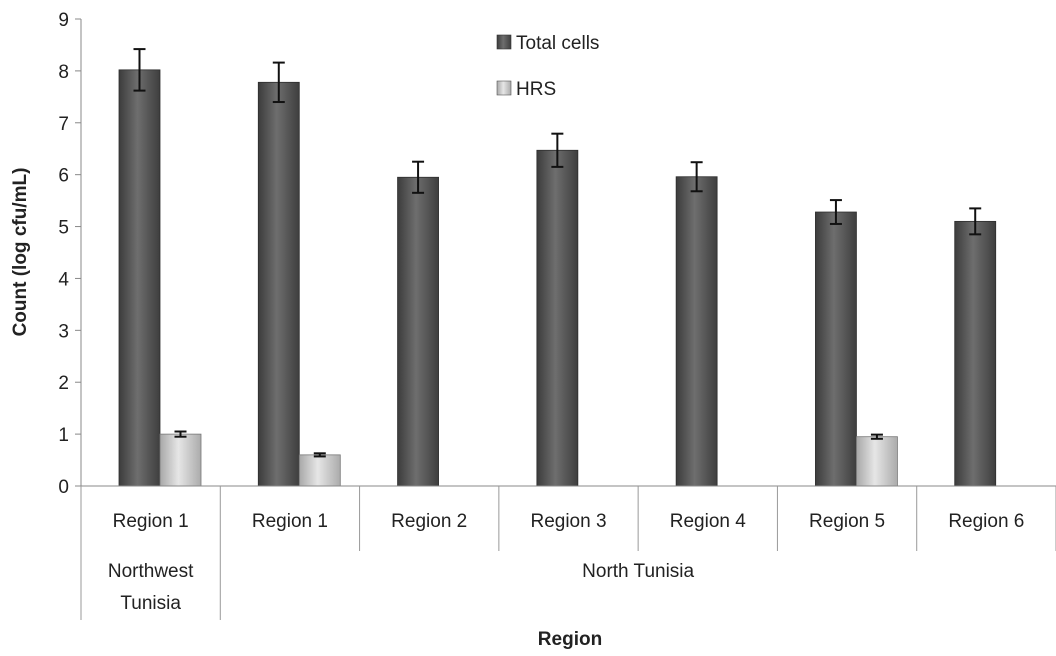 This screenshot has height=656, width=1056. What do you see at coordinates (63, 20) in the screenshot?
I see `y-tick-label: 9` at bounding box center [63, 20].